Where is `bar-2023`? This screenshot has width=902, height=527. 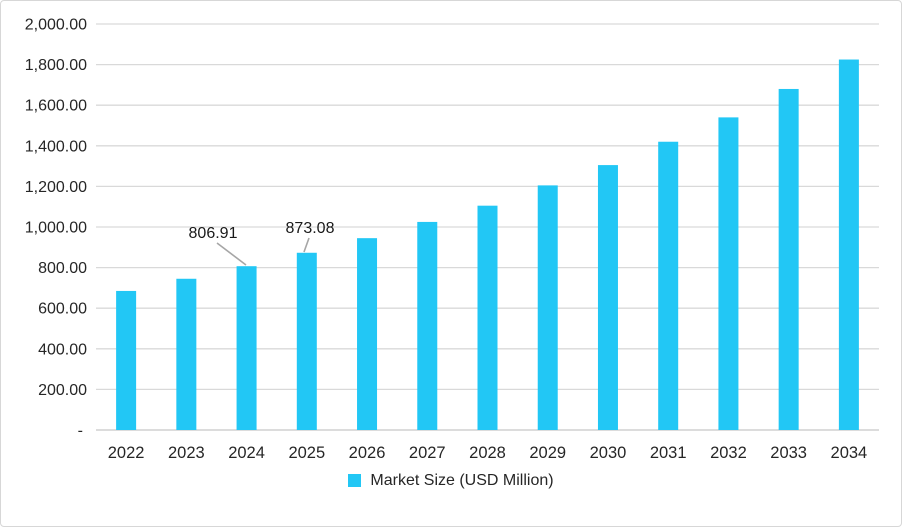
bar-2023 is located at coordinates (186, 354).